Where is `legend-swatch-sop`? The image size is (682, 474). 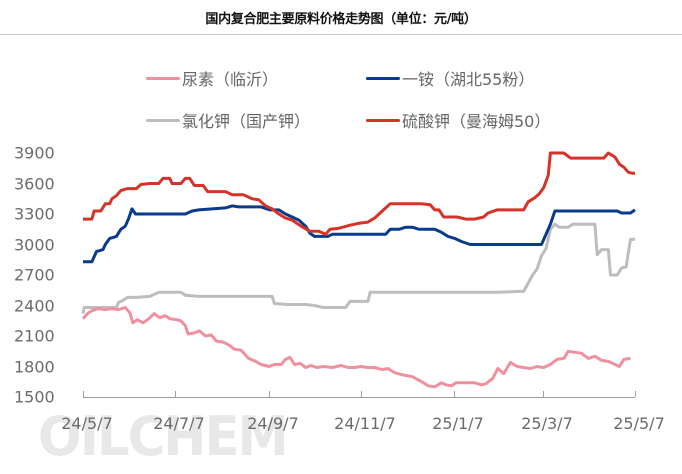
legend-swatch-sop is located at coordinates (383, 120).